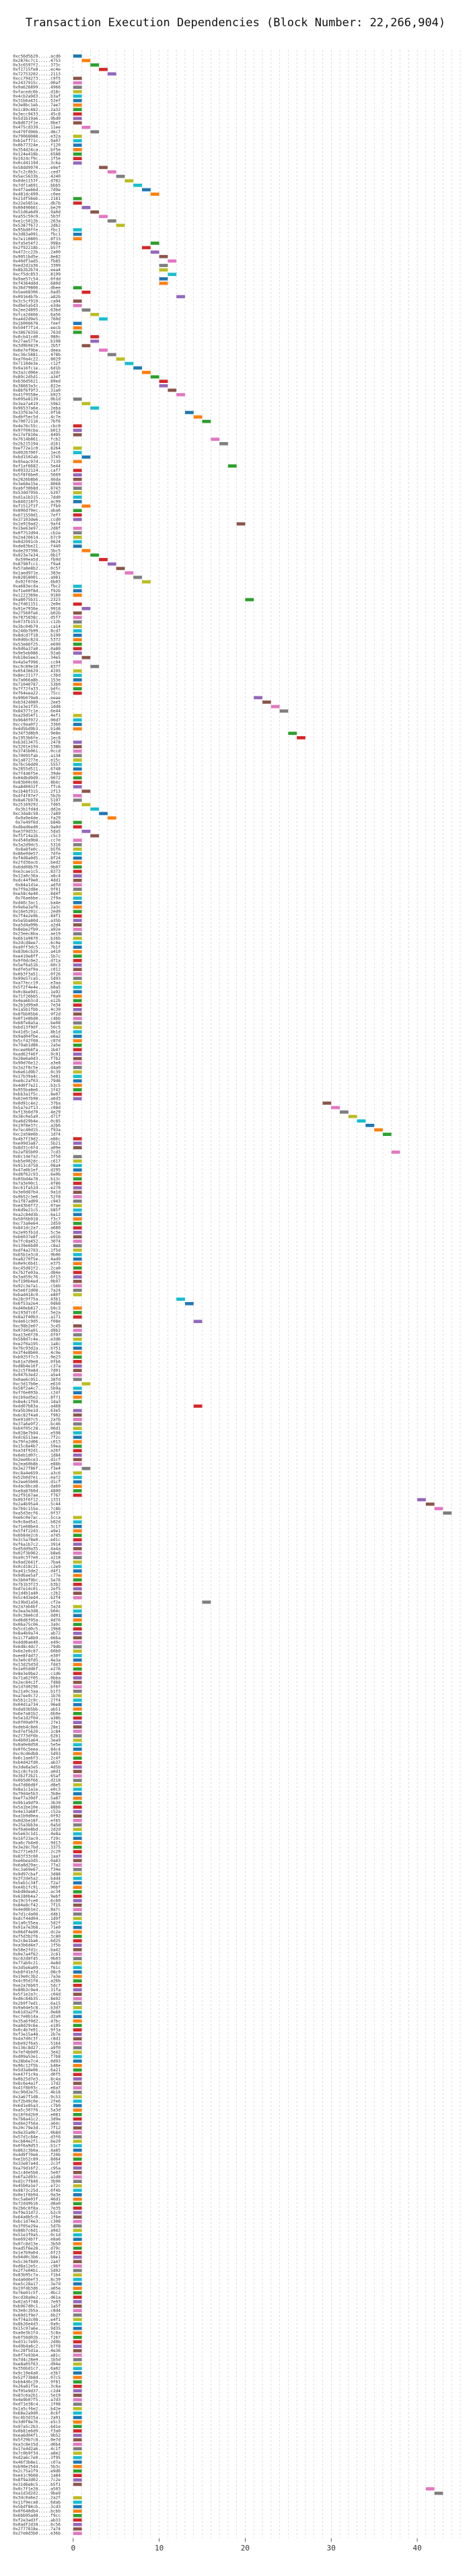 The height and width of the screenshot is (2576, 471). Describe the element at coordinates (37, 564) in the screenshot. I see `y-tick-label: 0x8798fcc1.....f9a4` at that location.